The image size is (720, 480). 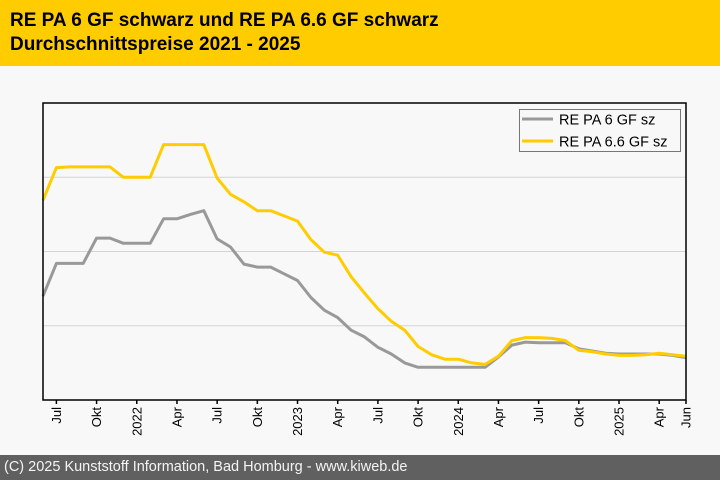 What do you see at coordinates (619, 421) in the screenshot?
I see `x-tick-label: 2025` at bounding box center [619, 421].